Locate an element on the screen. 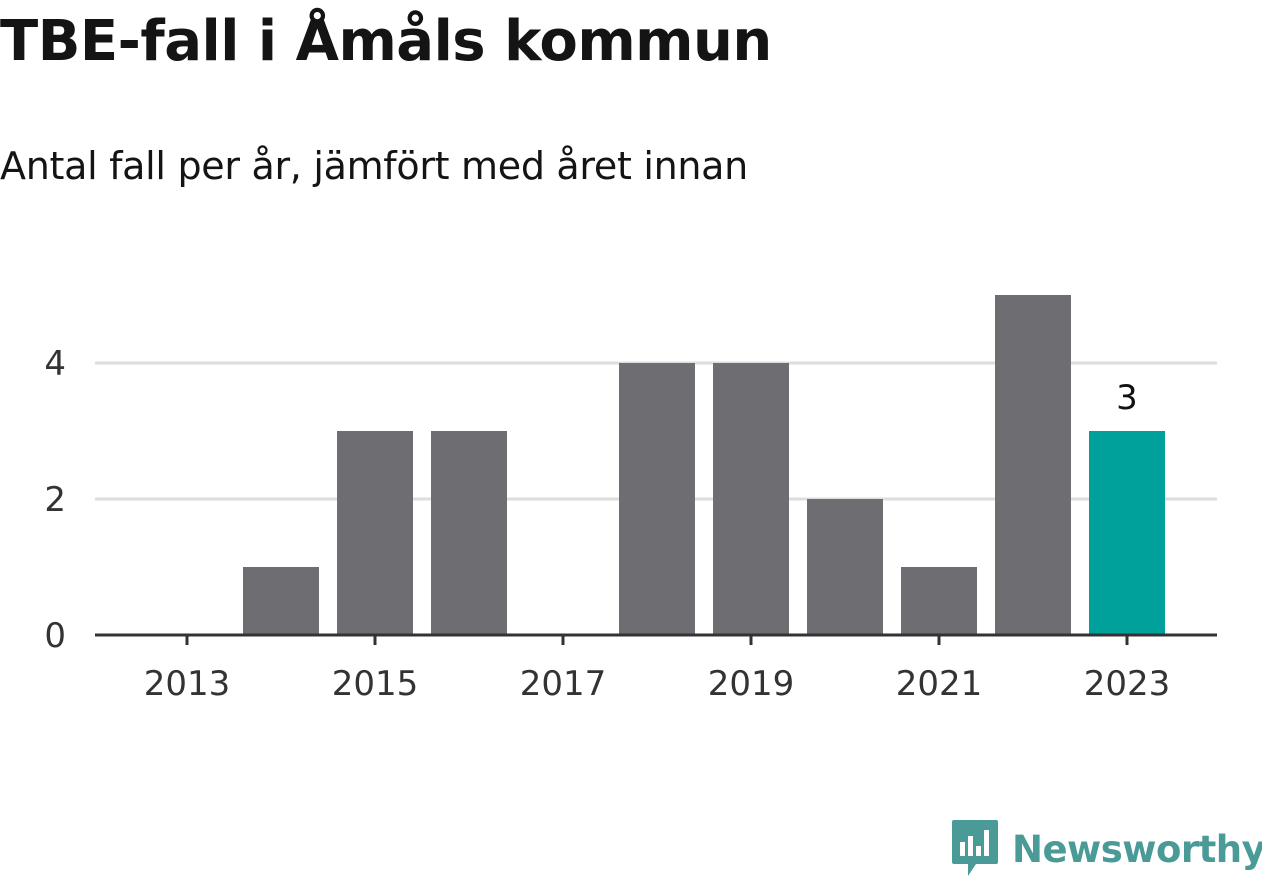 The width and height of the screenshot is (1262, 880). x-tick-label: 2015 is located at coordinates (375, 684).